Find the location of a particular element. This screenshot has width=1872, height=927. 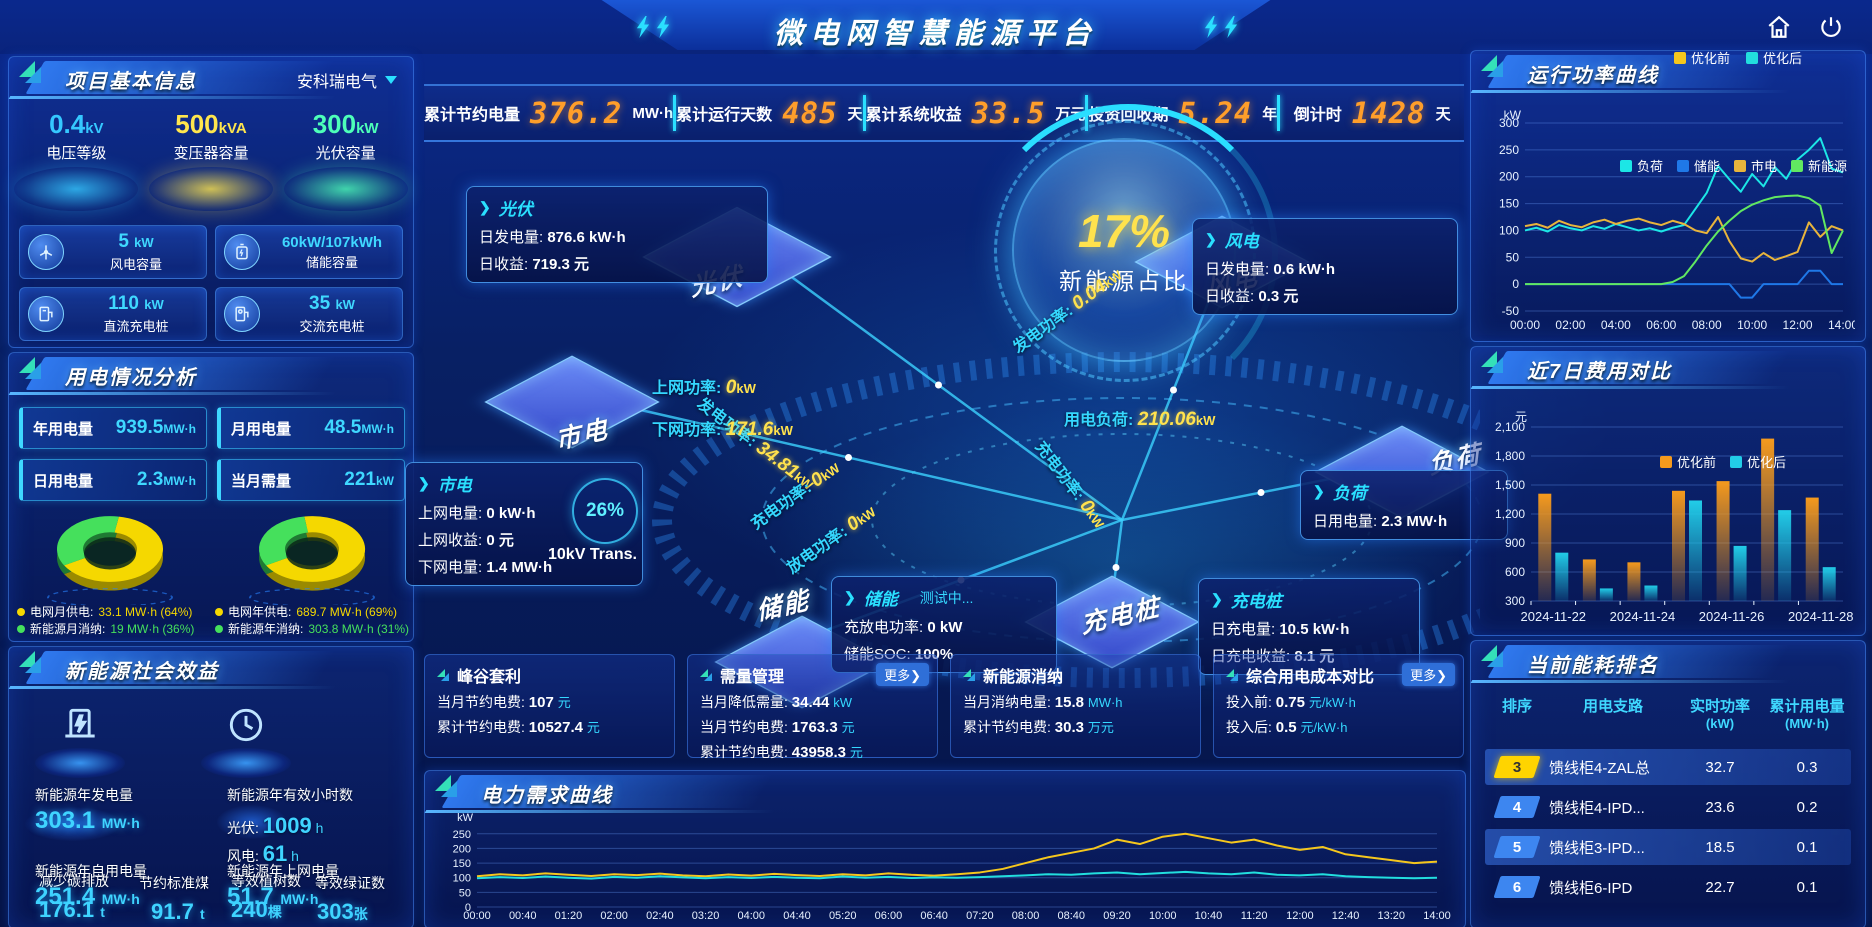

realtime-power: 23.6 is located at coordinates (1720, 807).